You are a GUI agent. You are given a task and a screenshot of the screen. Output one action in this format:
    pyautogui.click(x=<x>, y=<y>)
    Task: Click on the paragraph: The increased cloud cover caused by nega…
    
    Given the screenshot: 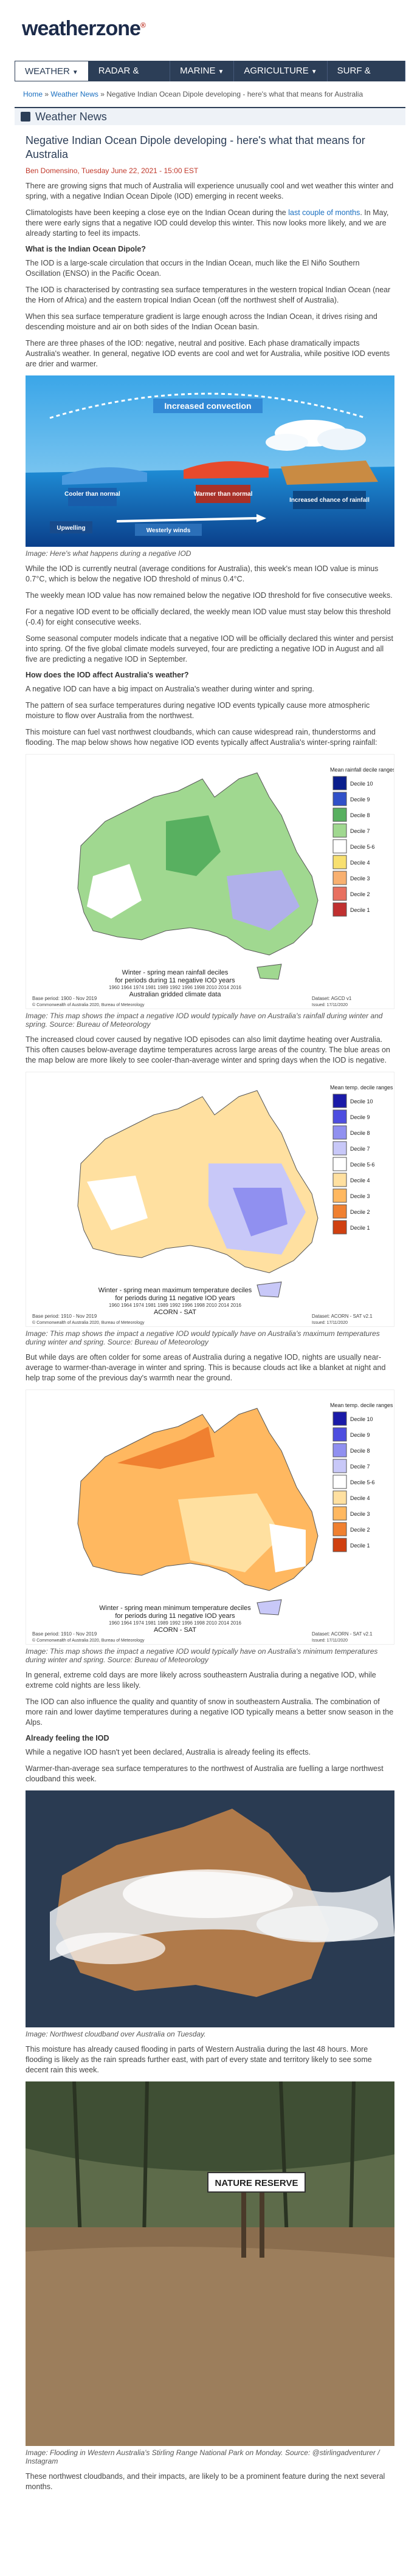 What is the action you would take?
    pyautogui.click(x=208, y=1049)
    